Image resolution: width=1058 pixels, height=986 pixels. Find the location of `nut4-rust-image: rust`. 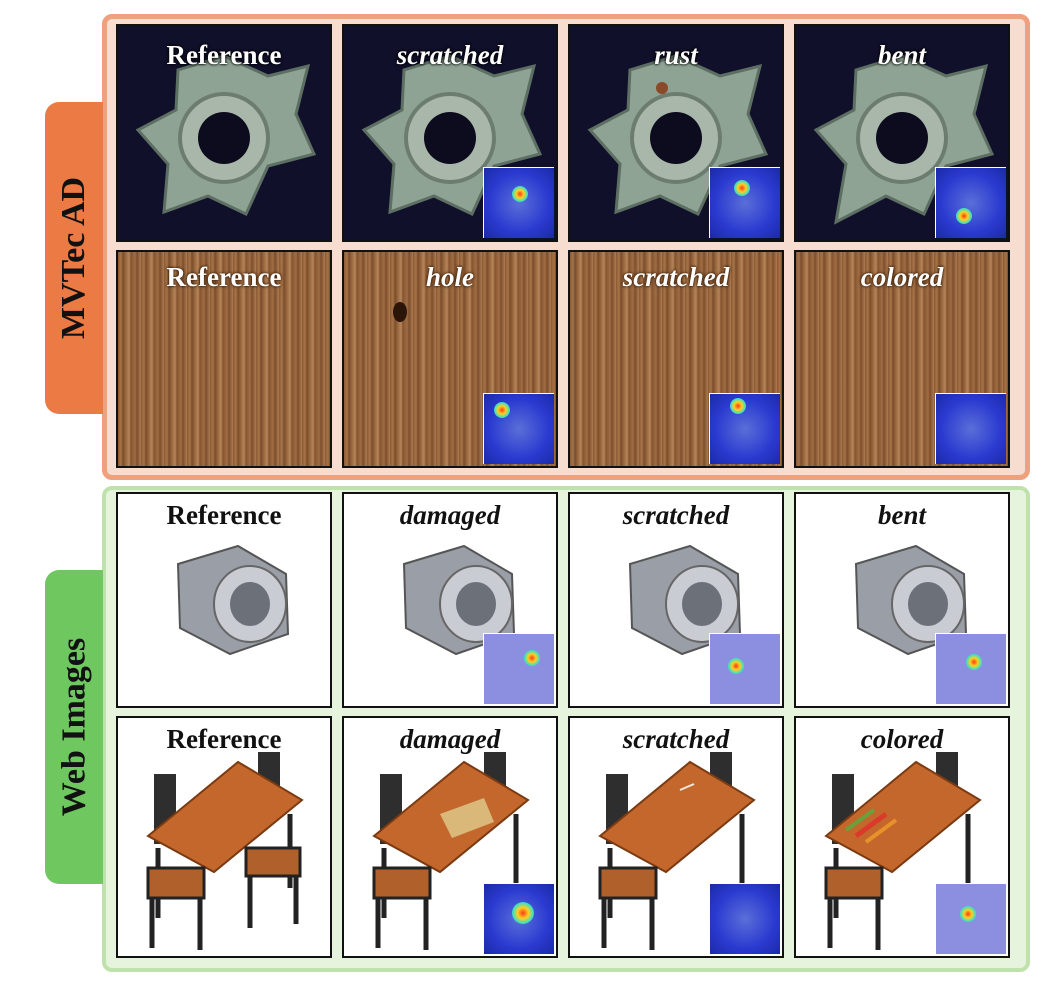

nut4-rust-image: rust is located at coordinates (676, 133).